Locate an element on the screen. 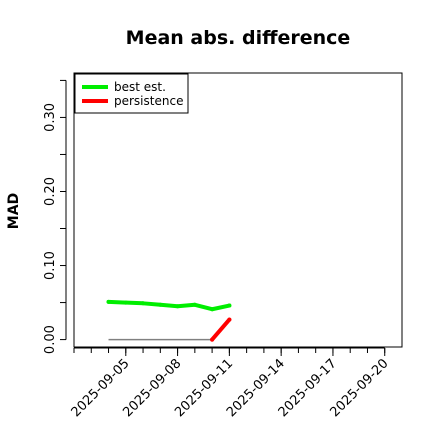  y-tick-label: 0.10 is located at coordinates (50, 265).